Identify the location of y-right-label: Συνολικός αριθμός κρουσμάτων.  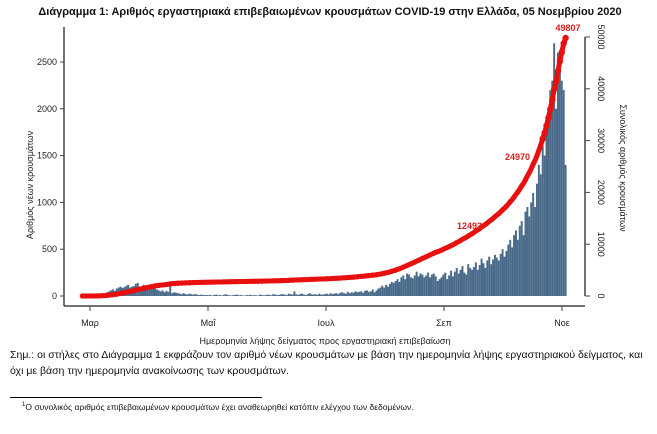
(623, 168).